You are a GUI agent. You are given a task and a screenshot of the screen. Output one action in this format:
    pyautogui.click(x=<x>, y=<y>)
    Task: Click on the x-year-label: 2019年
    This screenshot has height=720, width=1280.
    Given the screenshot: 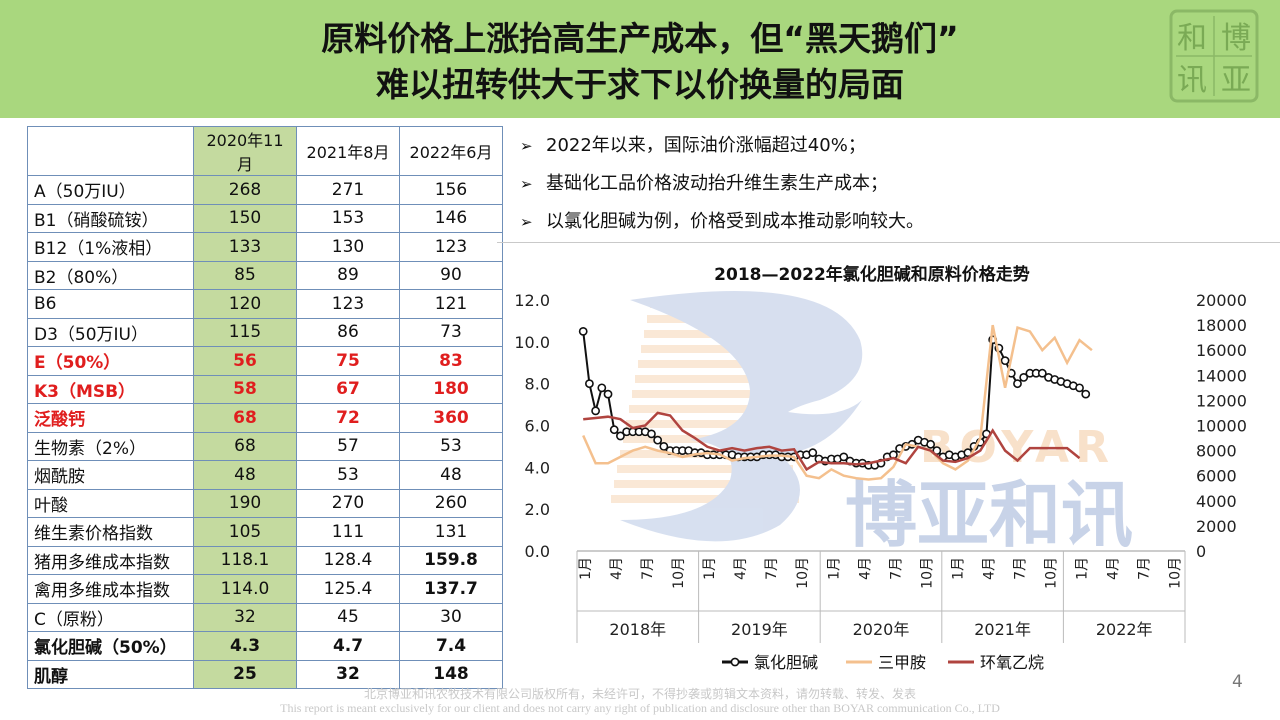 What is the action you would take?
    pyautogui.click(x=759, y=629)
    